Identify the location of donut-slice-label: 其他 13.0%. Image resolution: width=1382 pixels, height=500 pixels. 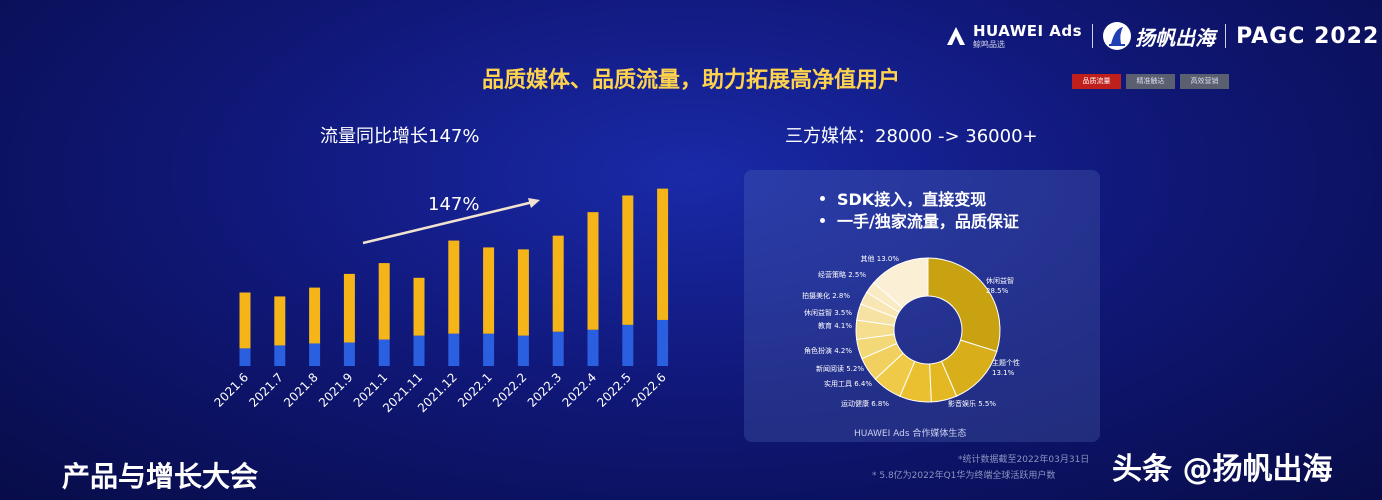
(880, 258).